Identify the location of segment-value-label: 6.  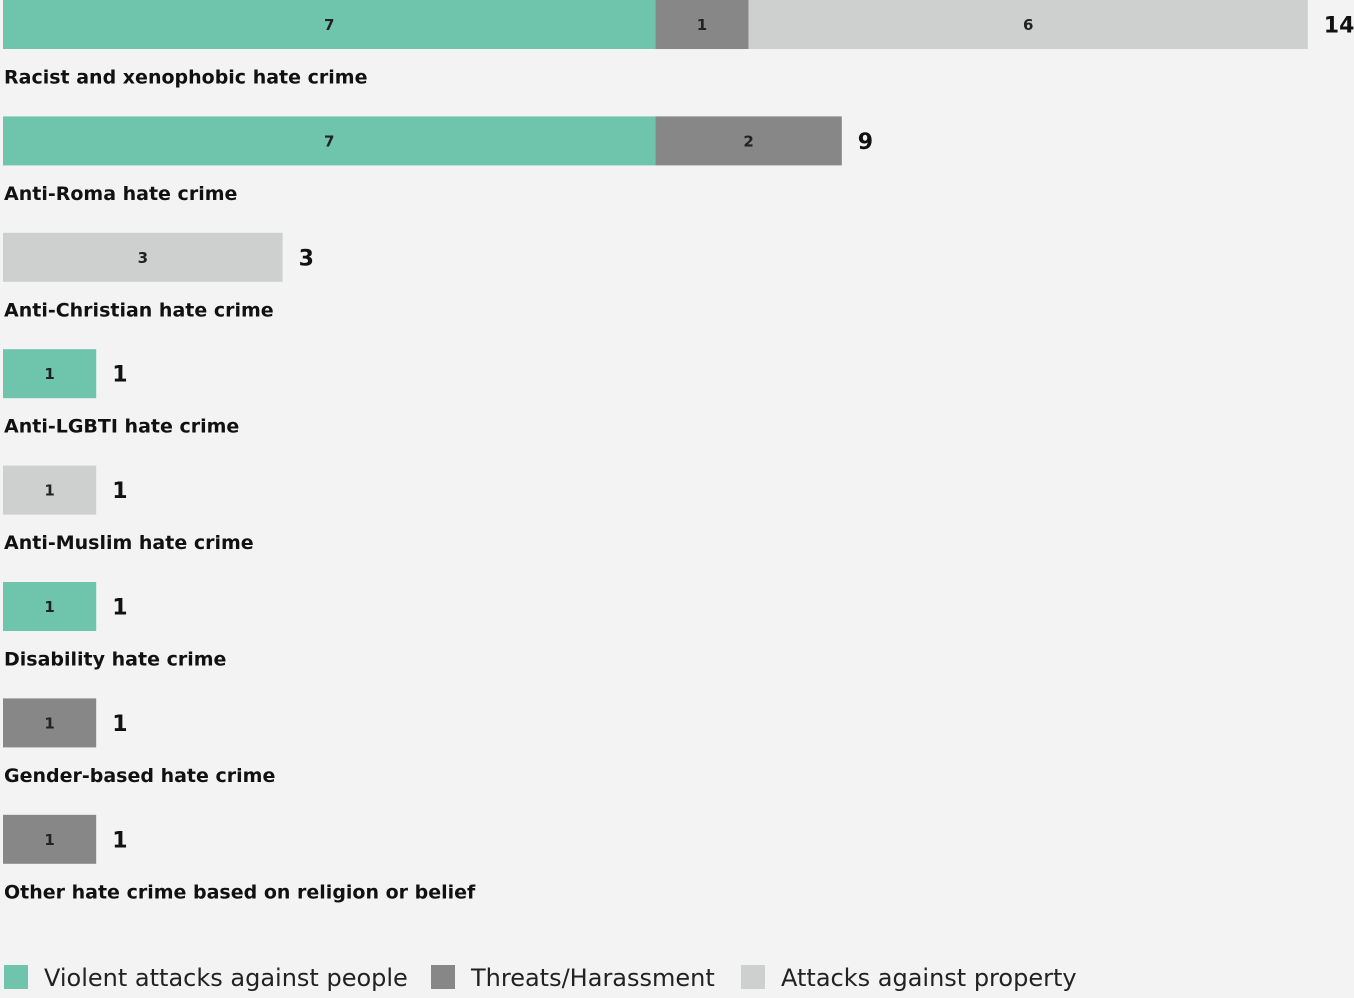
(1028, 25).